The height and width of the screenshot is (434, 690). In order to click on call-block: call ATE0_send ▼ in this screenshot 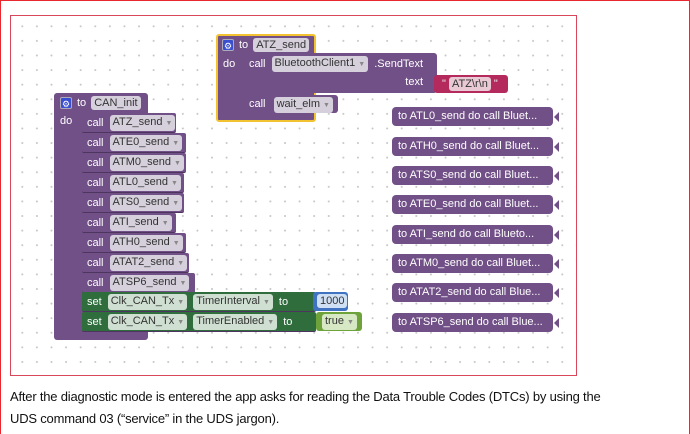, I will do `click(134, 143)`.